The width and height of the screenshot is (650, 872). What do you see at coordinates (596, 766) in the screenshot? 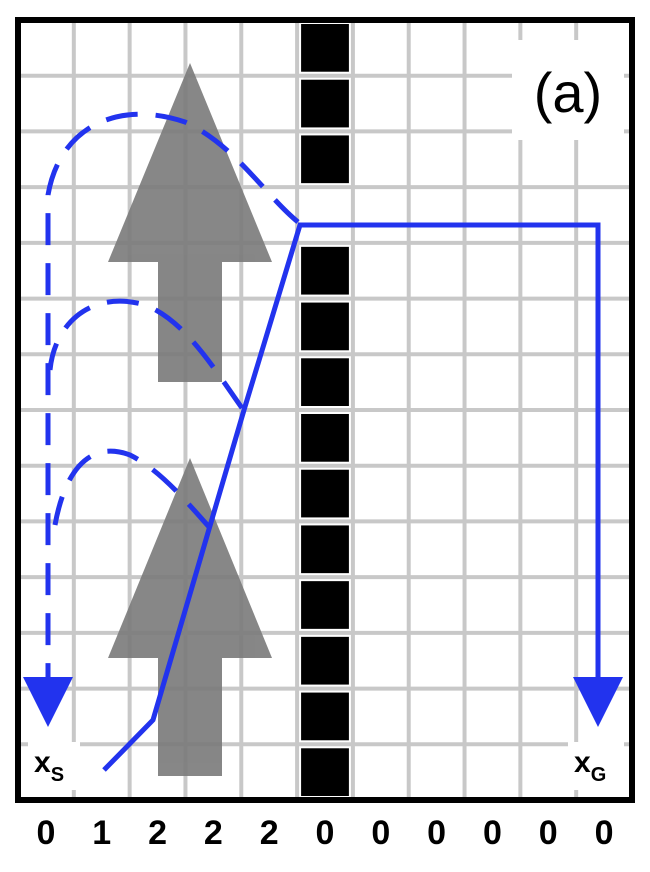
I see `goal-label: xG` at bounding box center [596, 766].